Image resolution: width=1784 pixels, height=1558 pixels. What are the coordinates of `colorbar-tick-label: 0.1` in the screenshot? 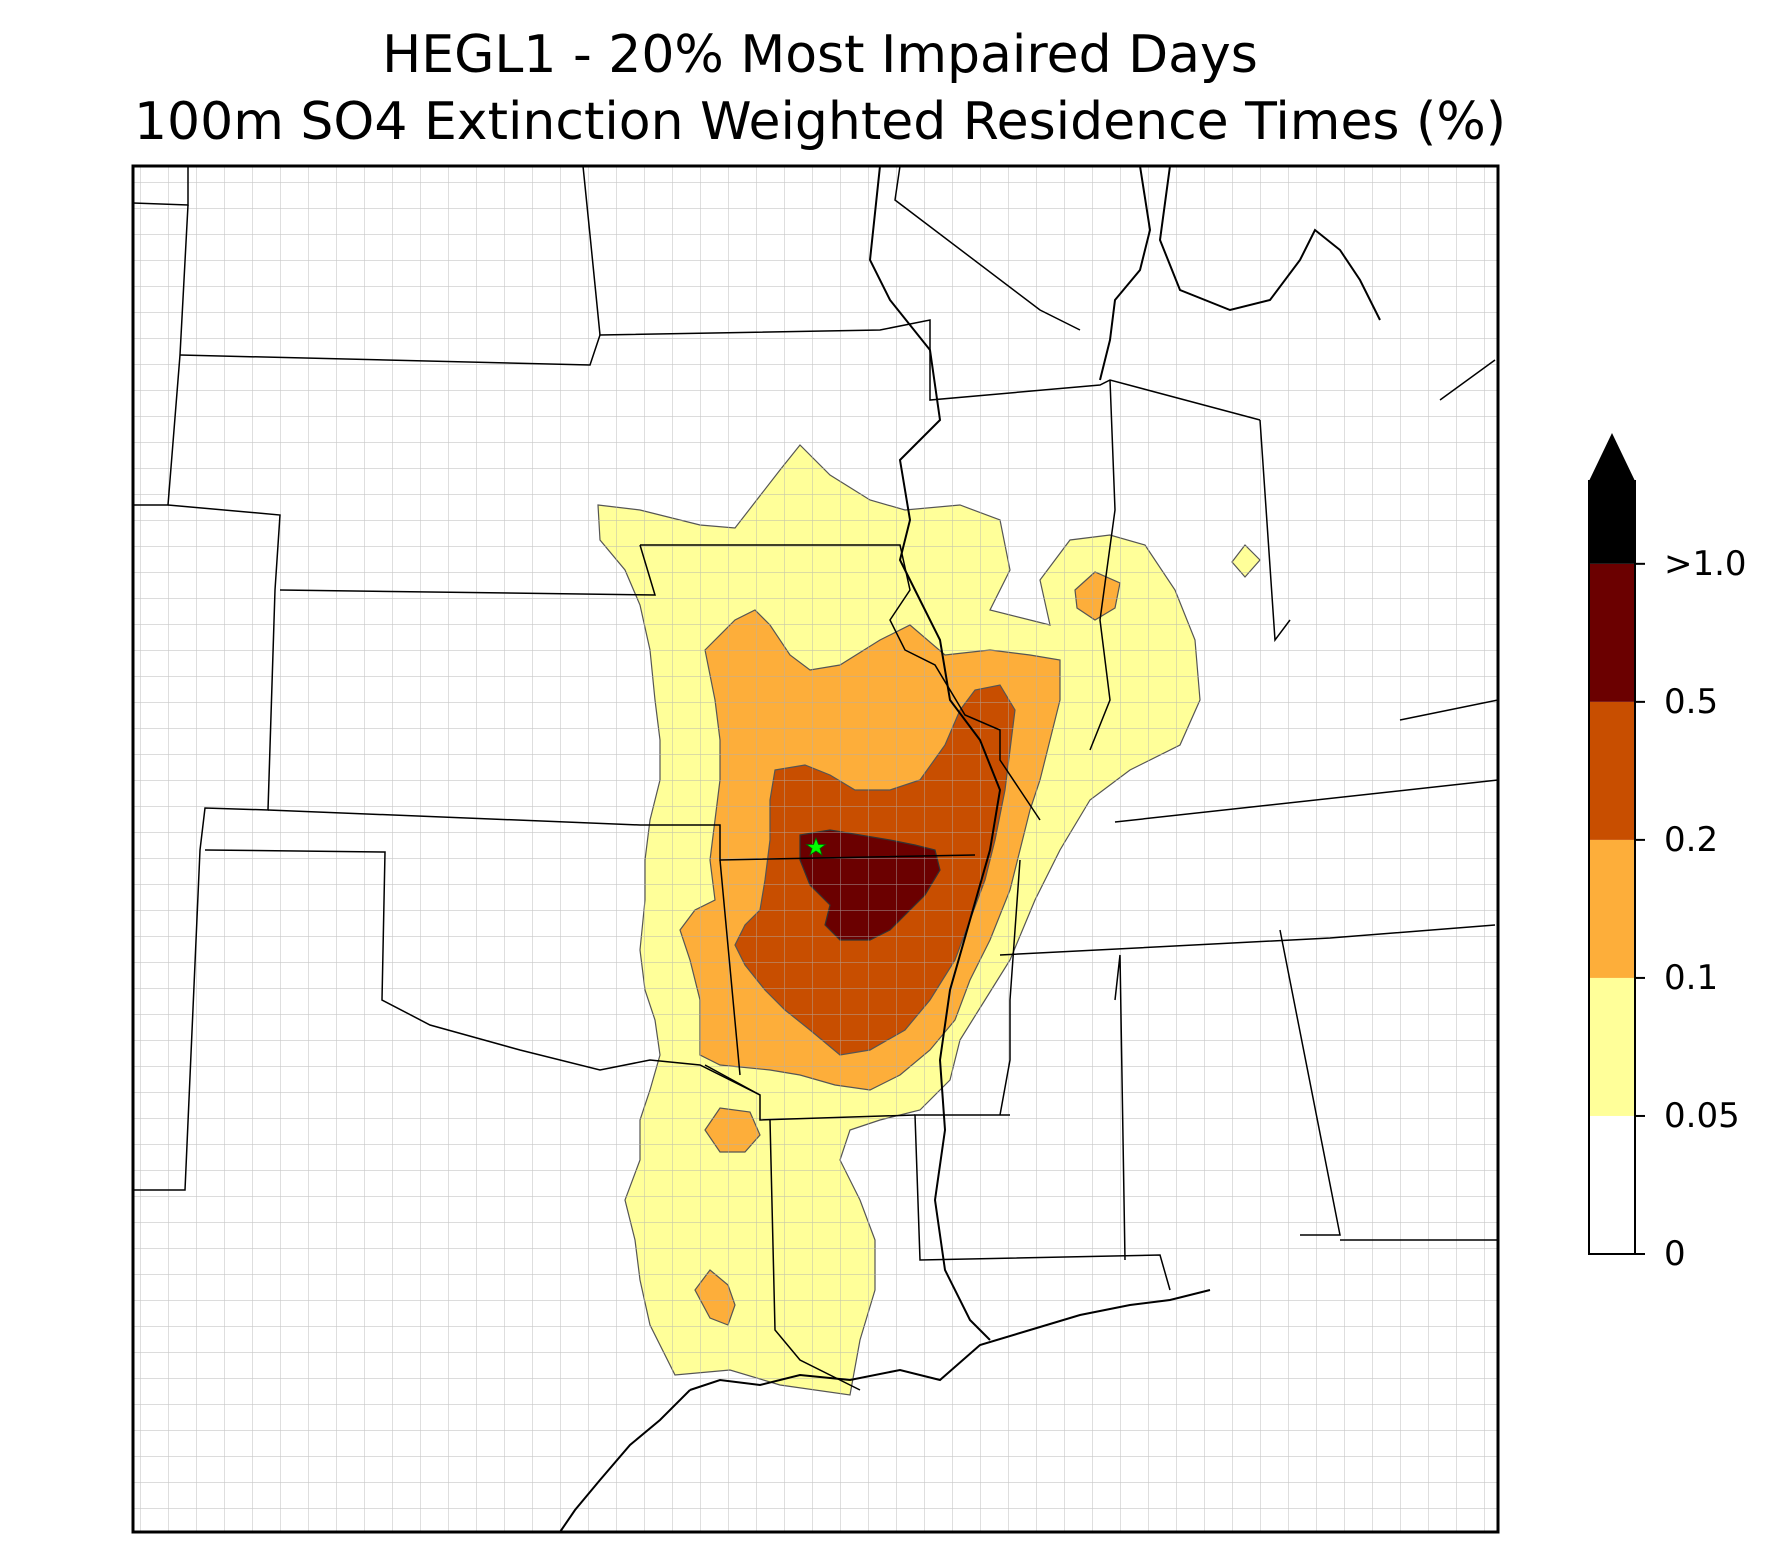 It's located at (1691, 977).